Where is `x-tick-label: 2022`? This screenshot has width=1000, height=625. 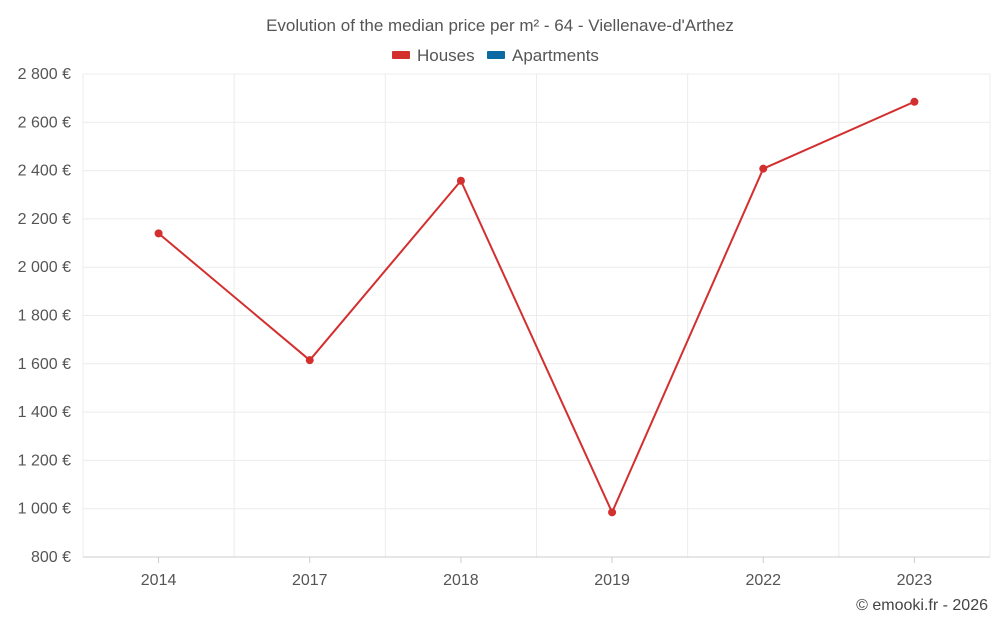 x-tick-label: 2022 is located at coordinates (763, 580).